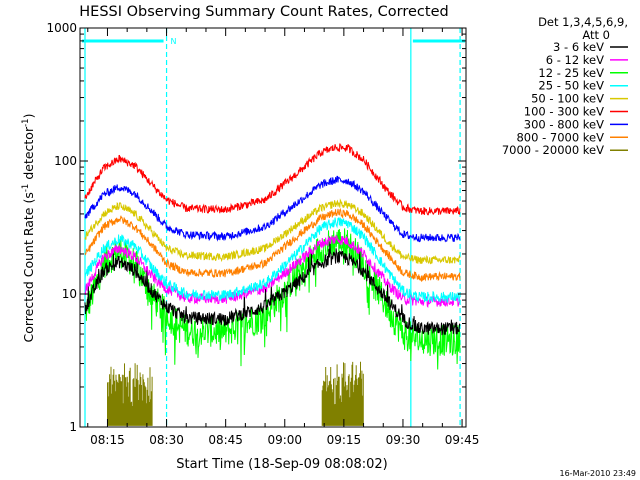 The image size is (640, 480). Describe the element at coordinates (107, 440) in the screenshot. I see `x-tick-label: 08:15` at that location.